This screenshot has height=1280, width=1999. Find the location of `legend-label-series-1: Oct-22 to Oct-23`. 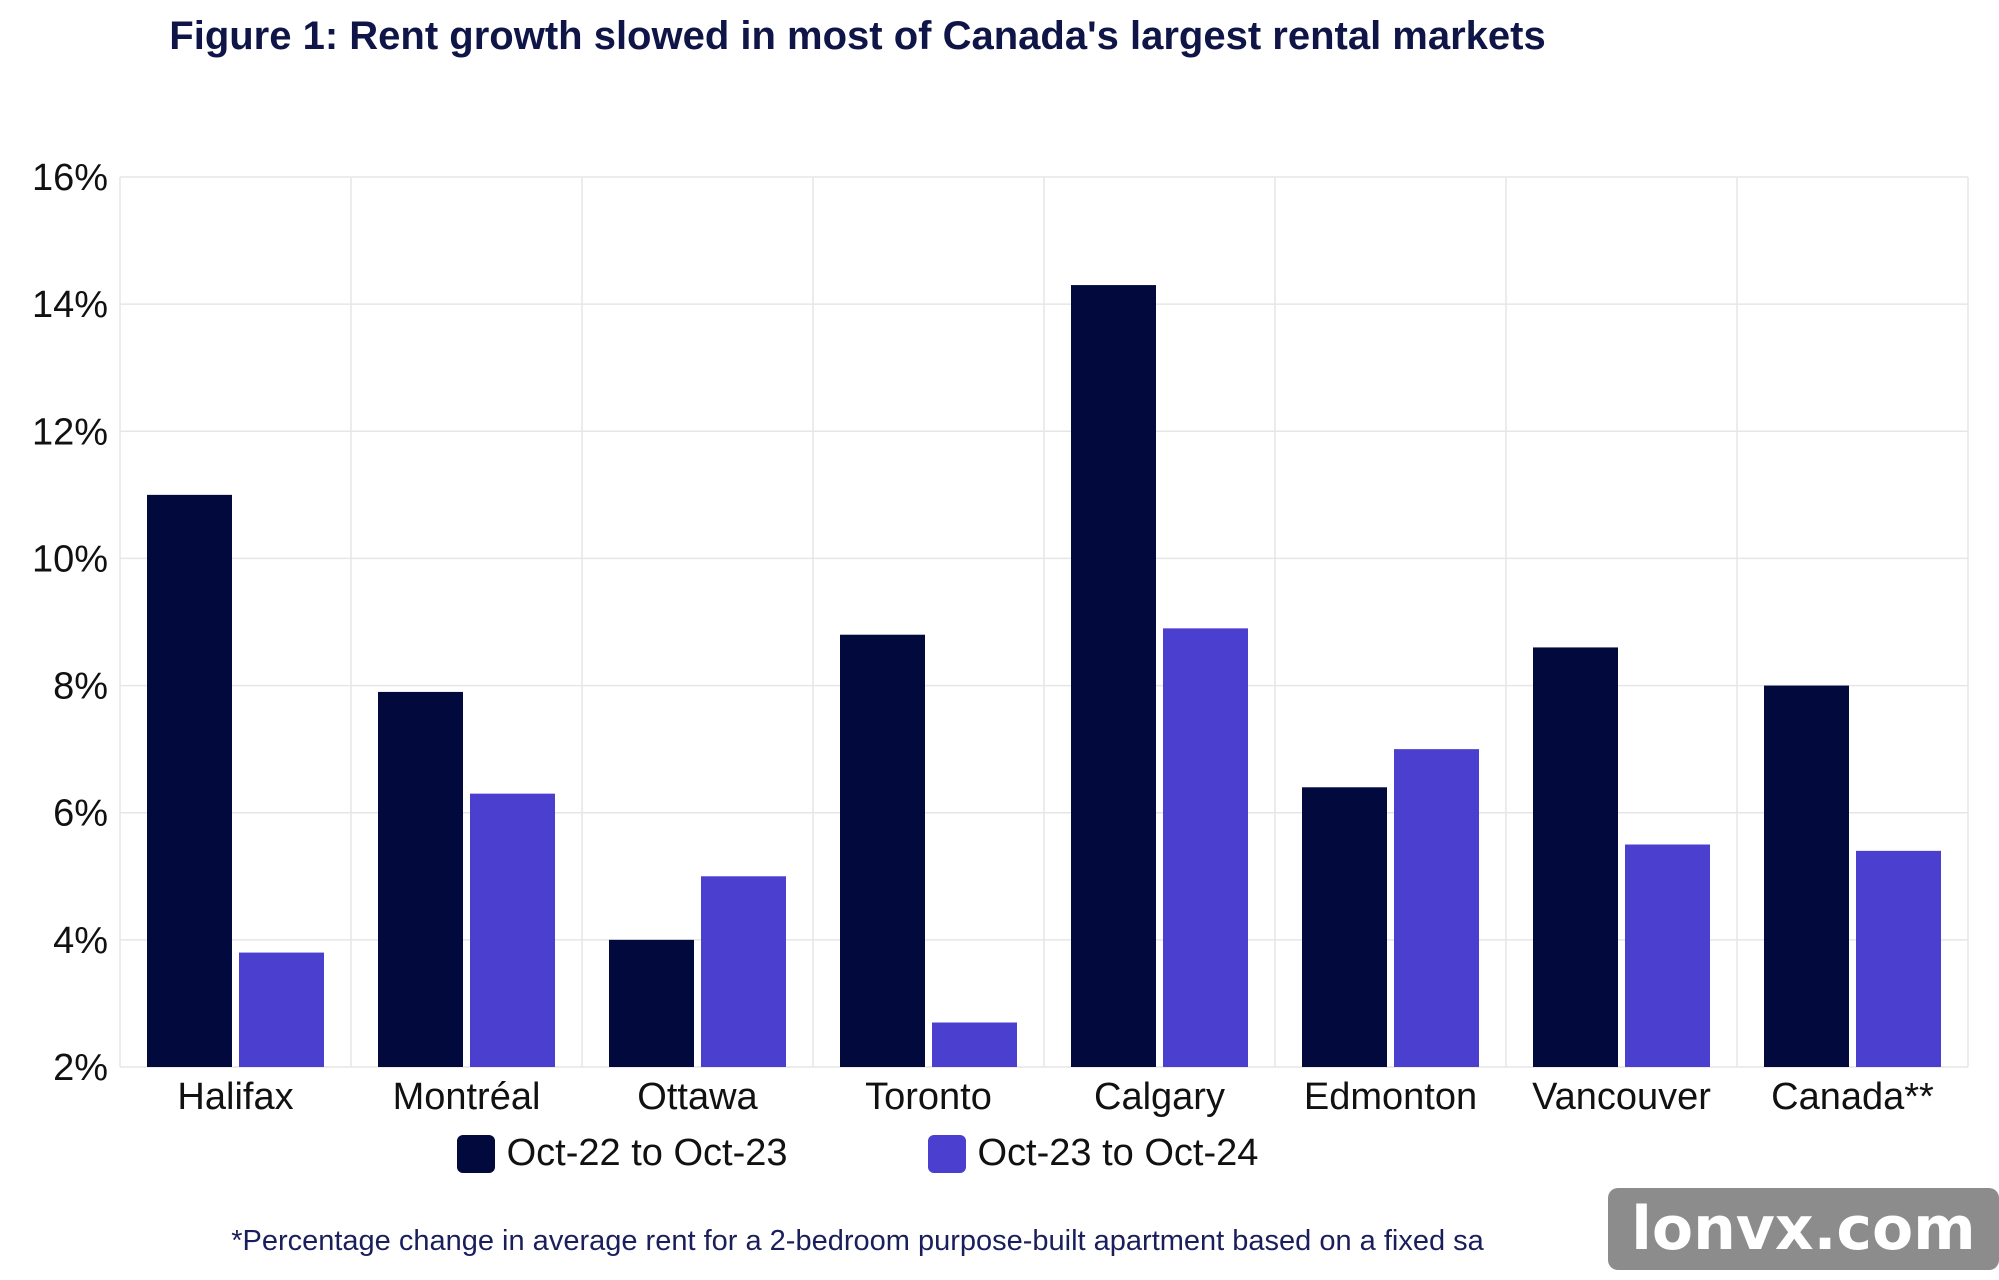

legend-label-series-1: Oct-22 to Oct-23 is located at coordinates (647, 1153).